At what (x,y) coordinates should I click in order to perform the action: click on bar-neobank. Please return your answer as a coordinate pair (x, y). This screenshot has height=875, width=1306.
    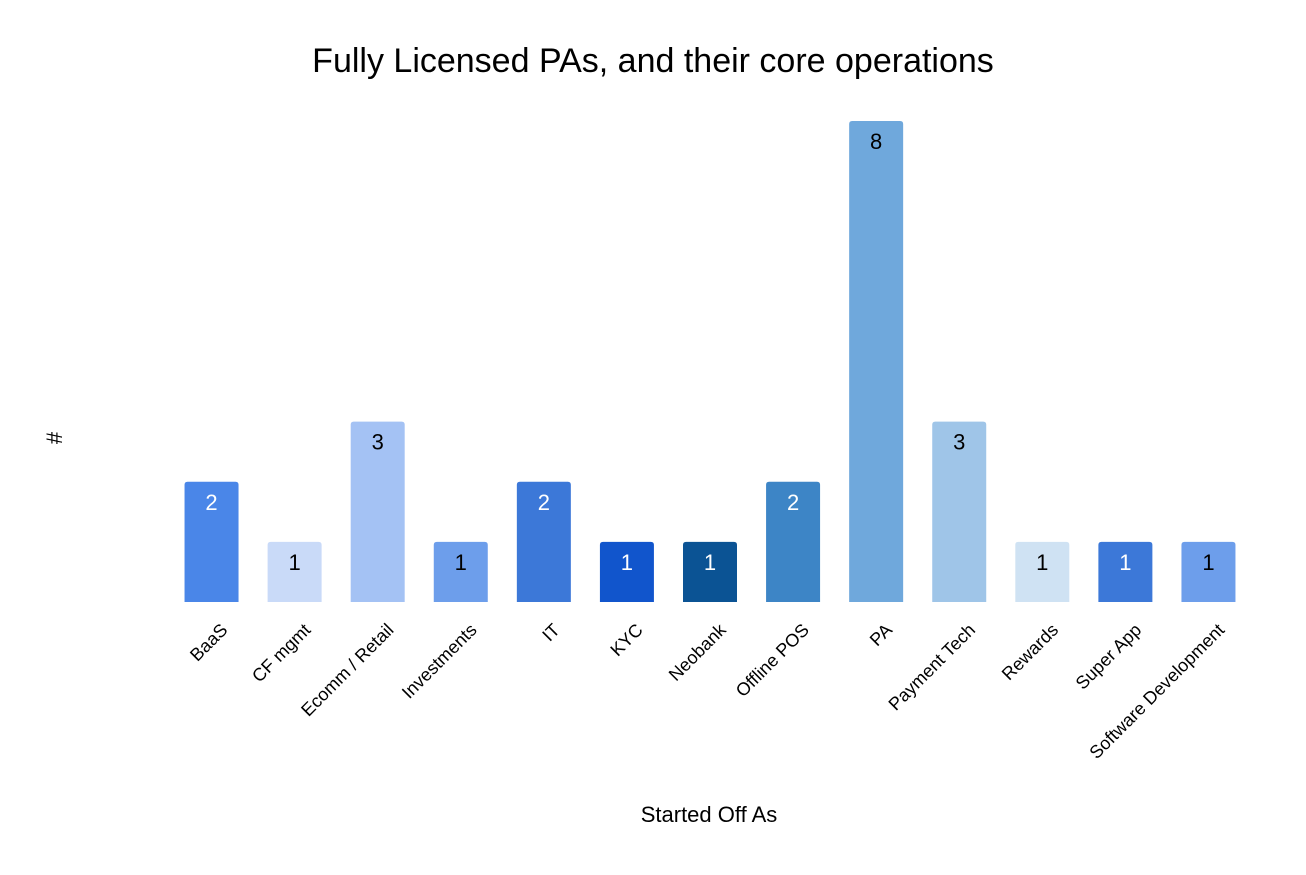
    Looking at the image, I should click on (710, 571).